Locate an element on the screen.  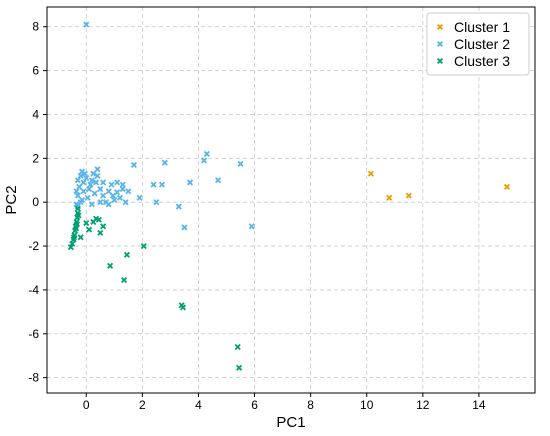
x-tick-label: 10 is located at coordinates (367, 405).